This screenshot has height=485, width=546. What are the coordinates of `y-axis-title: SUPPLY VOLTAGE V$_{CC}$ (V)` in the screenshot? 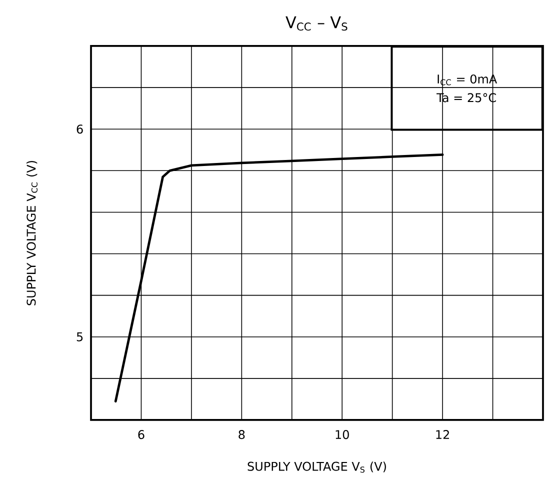 It's located at (32, 233).